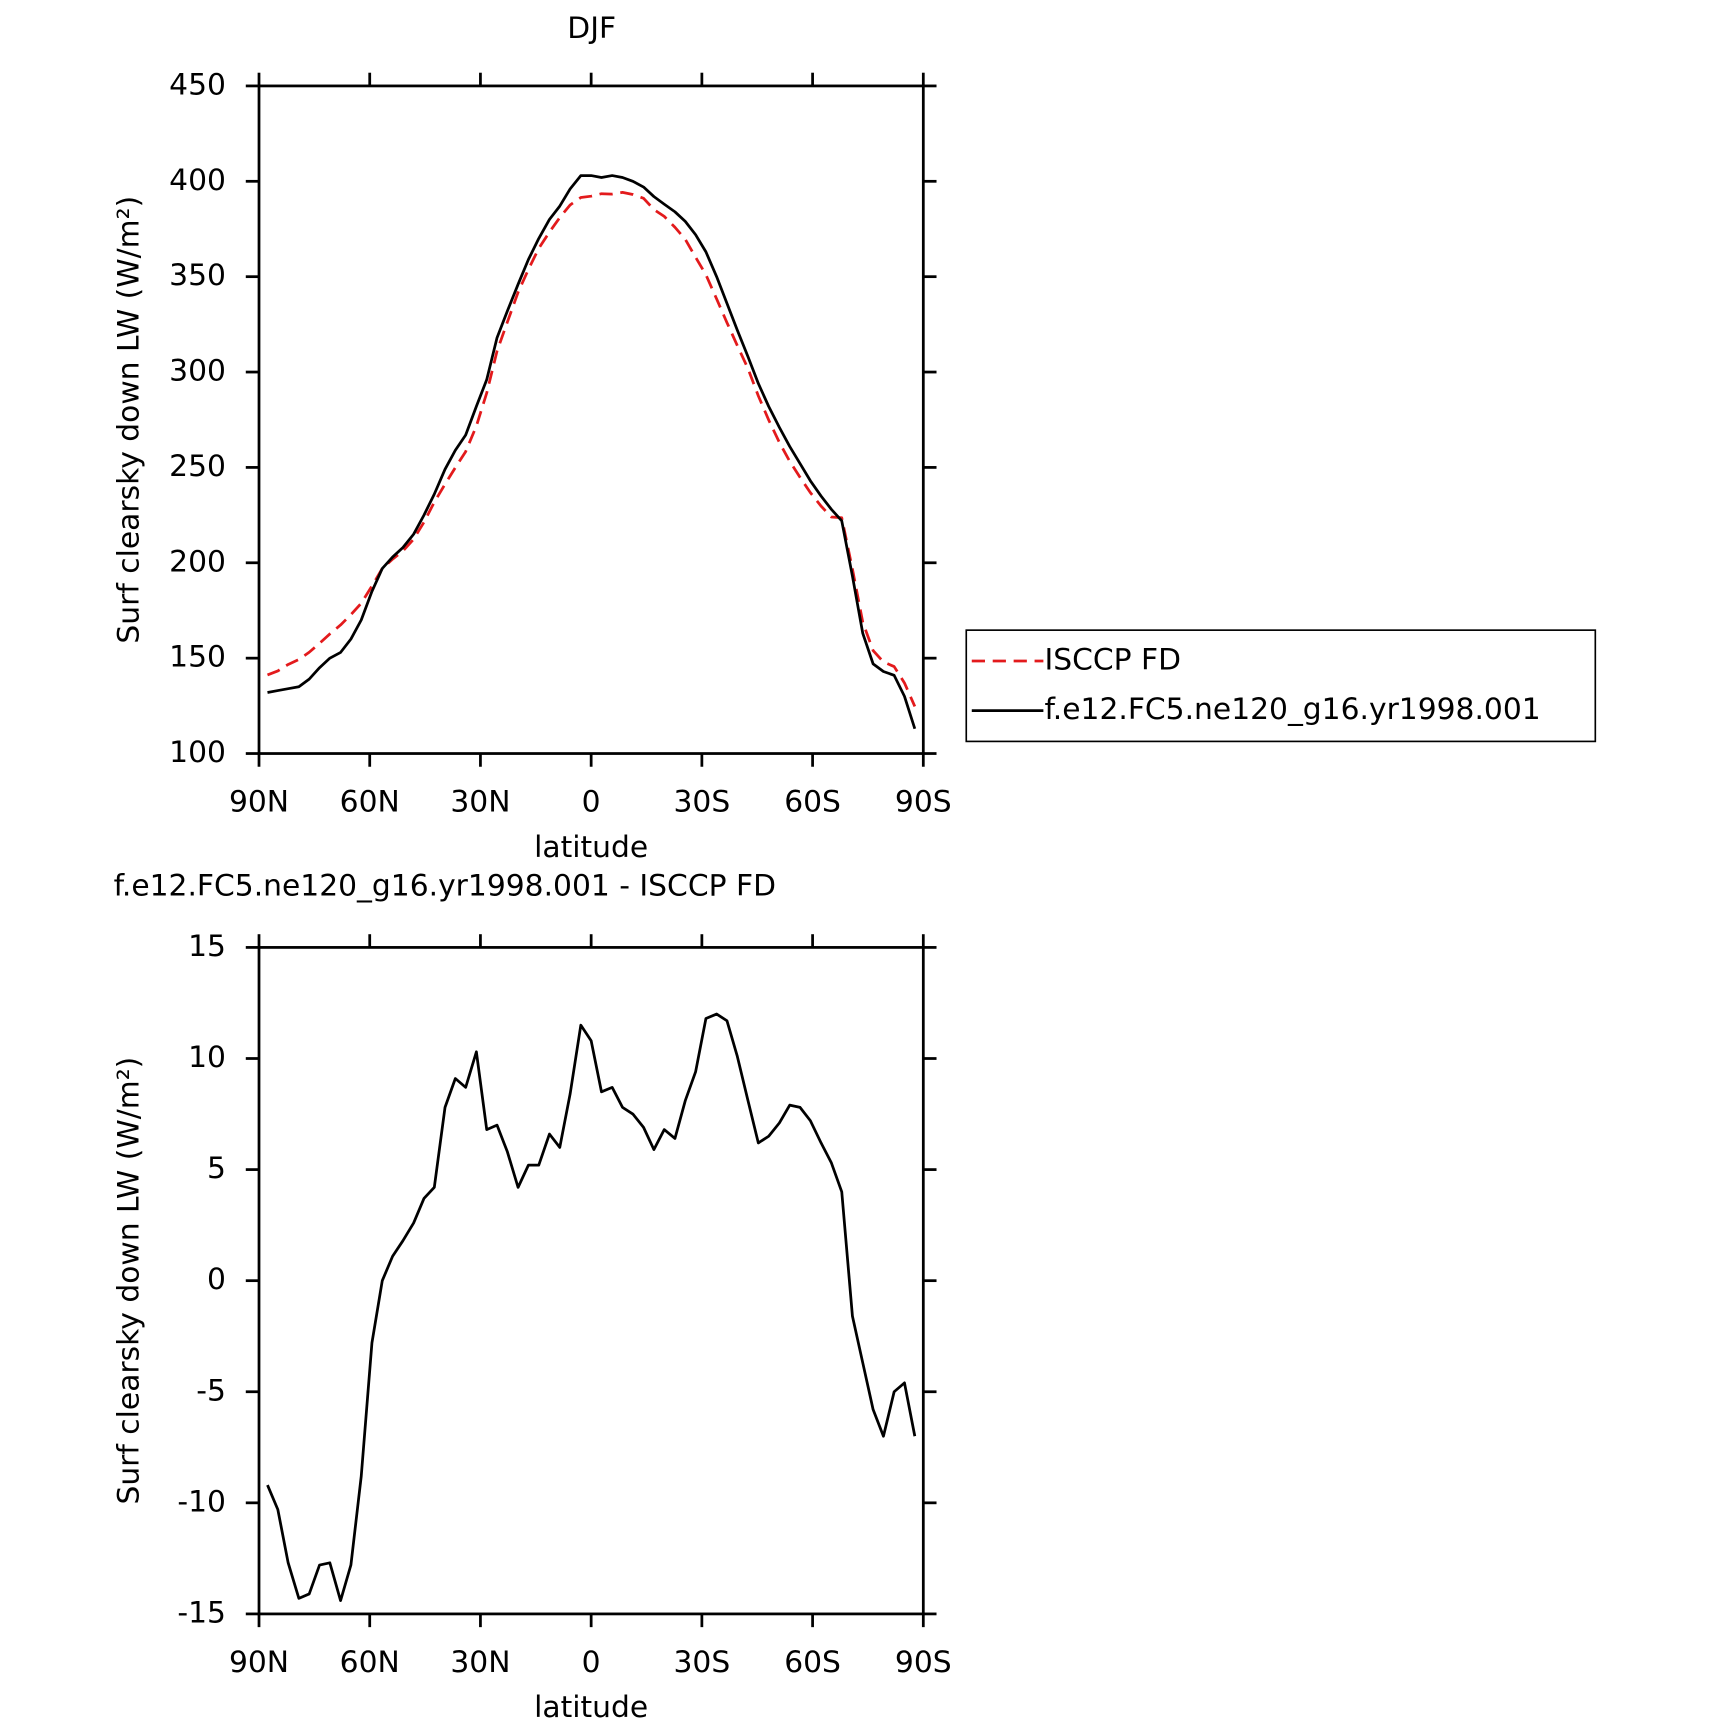 This screenshot has height=1734, width=1710. Describe the element at coordinates (197, 657) in the screenshot. I see `y-tick-label: 150` at that location.